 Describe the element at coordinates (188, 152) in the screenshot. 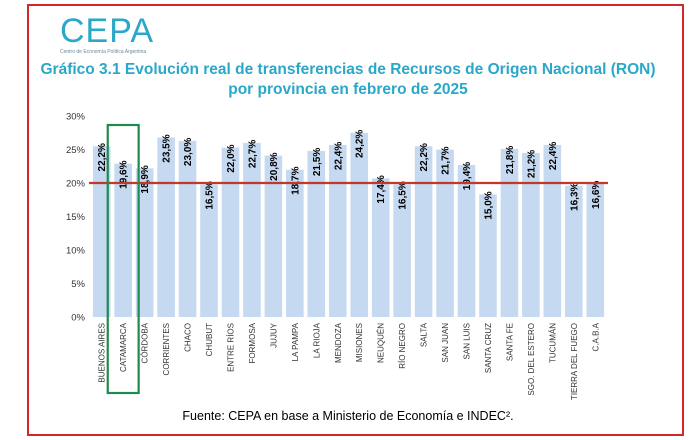

I see `bar-value-label: 23,0%` at that location.